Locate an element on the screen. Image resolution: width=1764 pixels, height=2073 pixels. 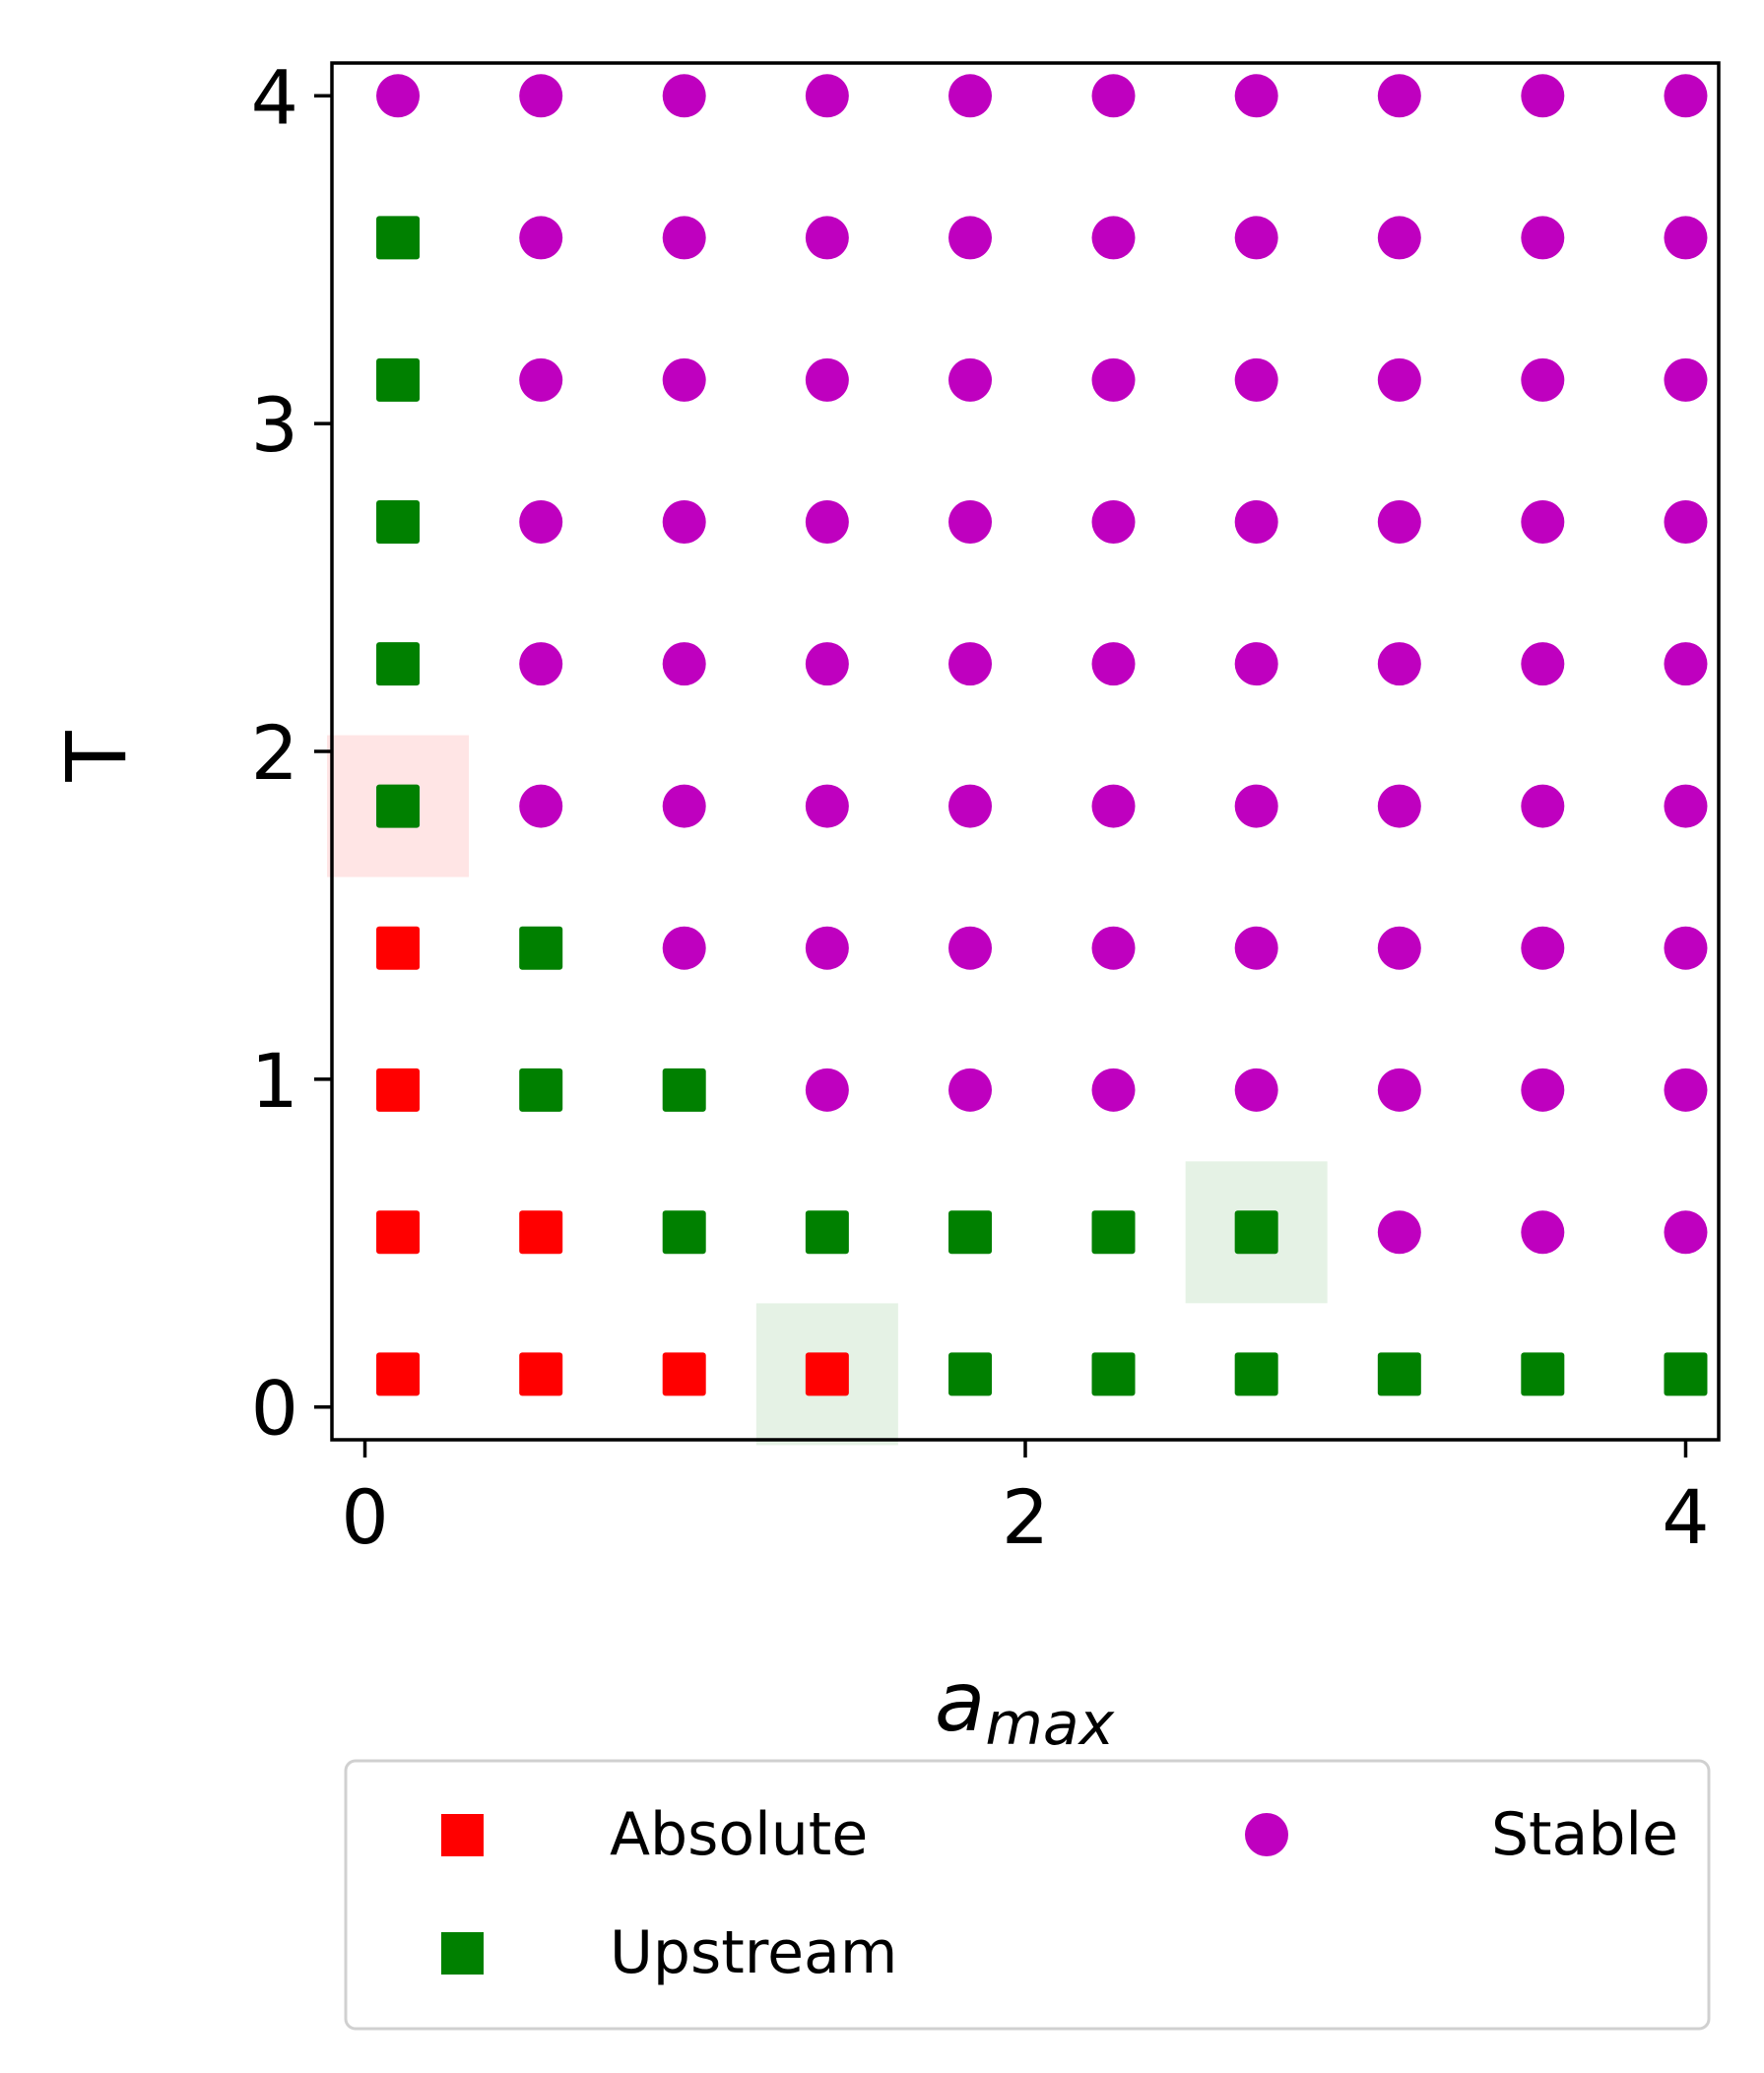
y-tick-label: 4 is located at coordinates (275, 97).